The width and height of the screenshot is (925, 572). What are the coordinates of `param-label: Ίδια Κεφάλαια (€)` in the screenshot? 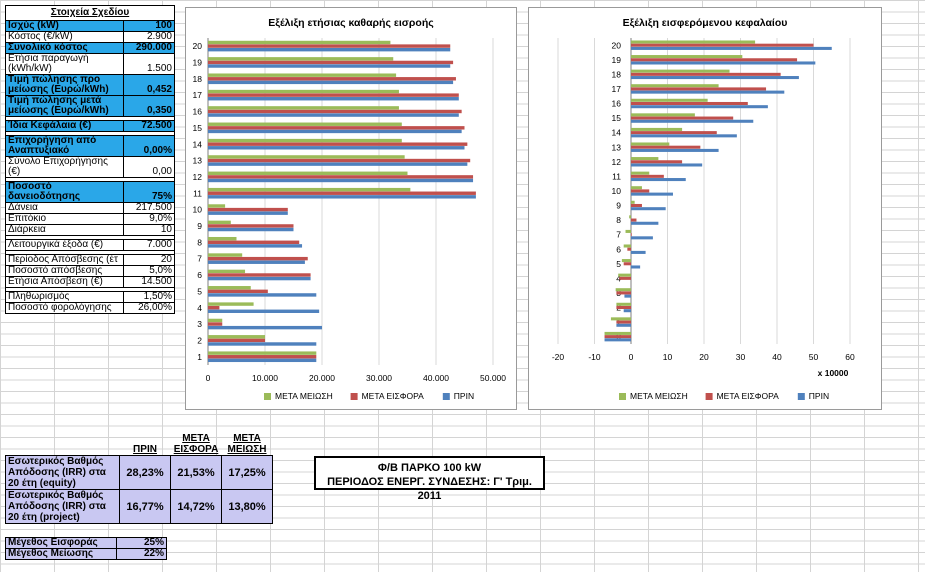 It's located at (64, 126).